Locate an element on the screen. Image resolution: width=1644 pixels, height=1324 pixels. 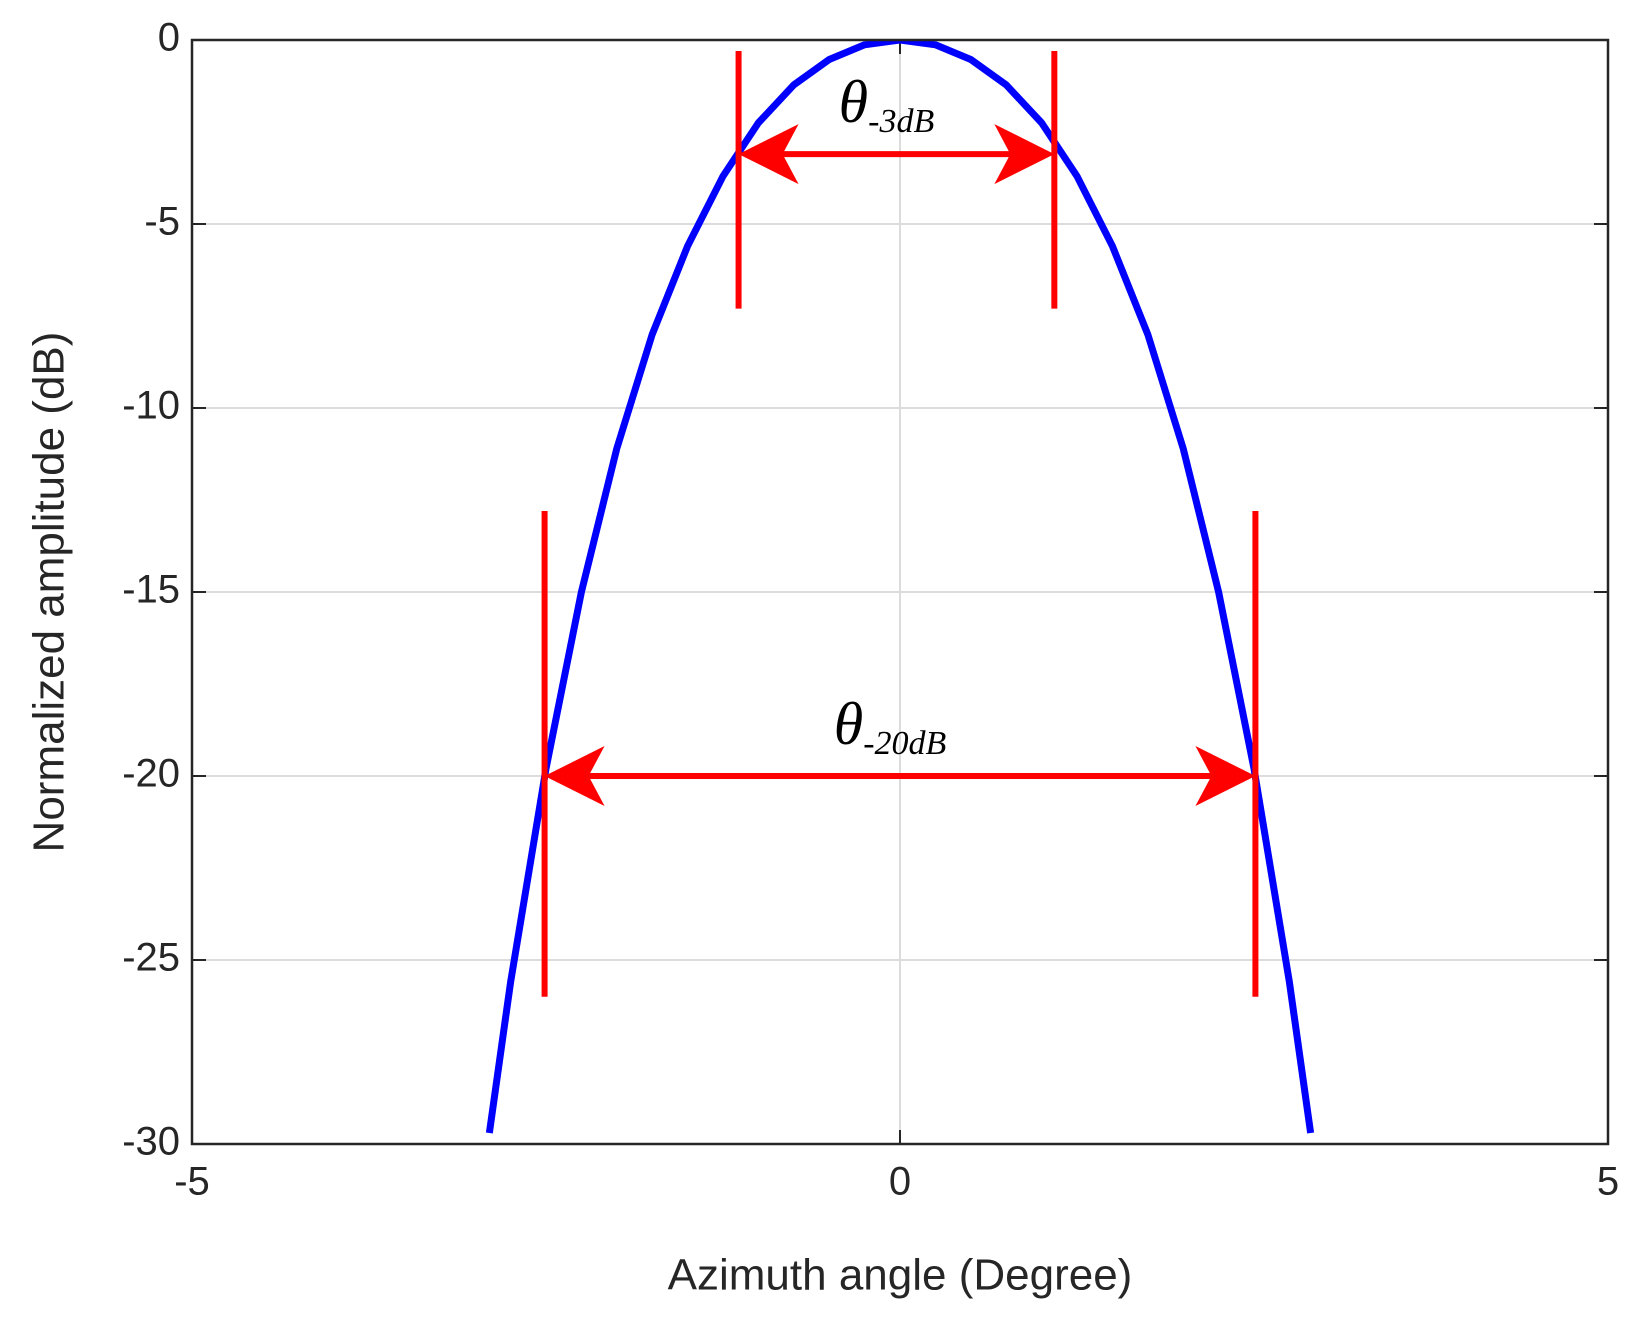
annotation-label: θ-3dB is located at coordinates (887, 104).